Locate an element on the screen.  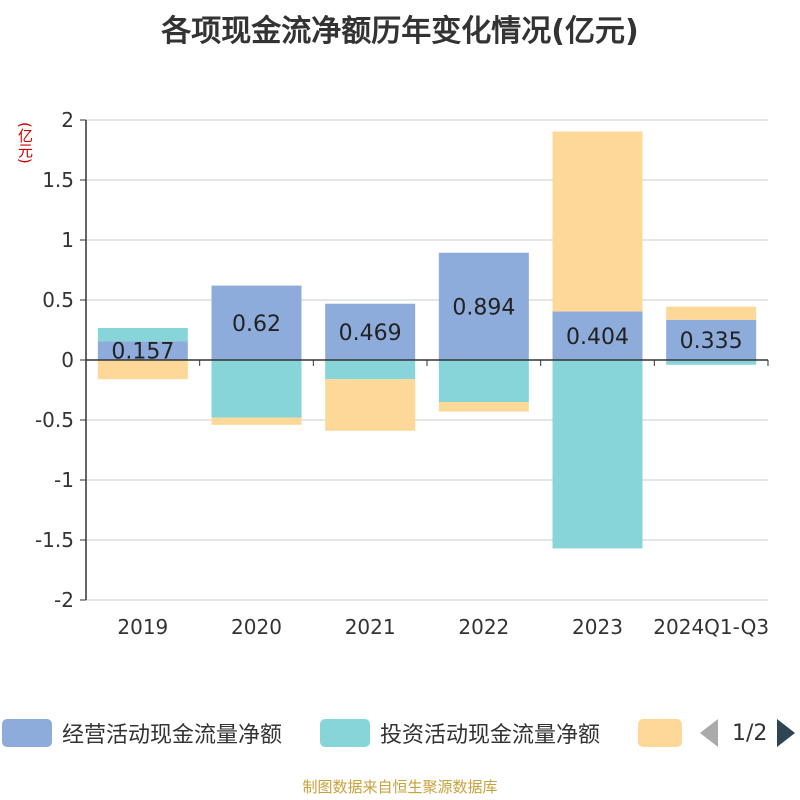
triangle-right-icon is located at coordinates (786, 733).